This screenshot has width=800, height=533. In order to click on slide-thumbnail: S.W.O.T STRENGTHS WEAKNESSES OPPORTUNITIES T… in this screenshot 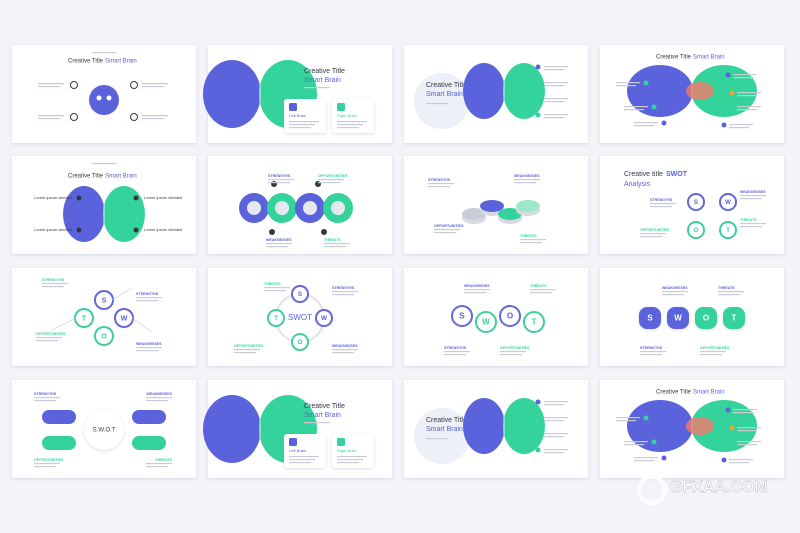, I will do `click(104, 429)`.